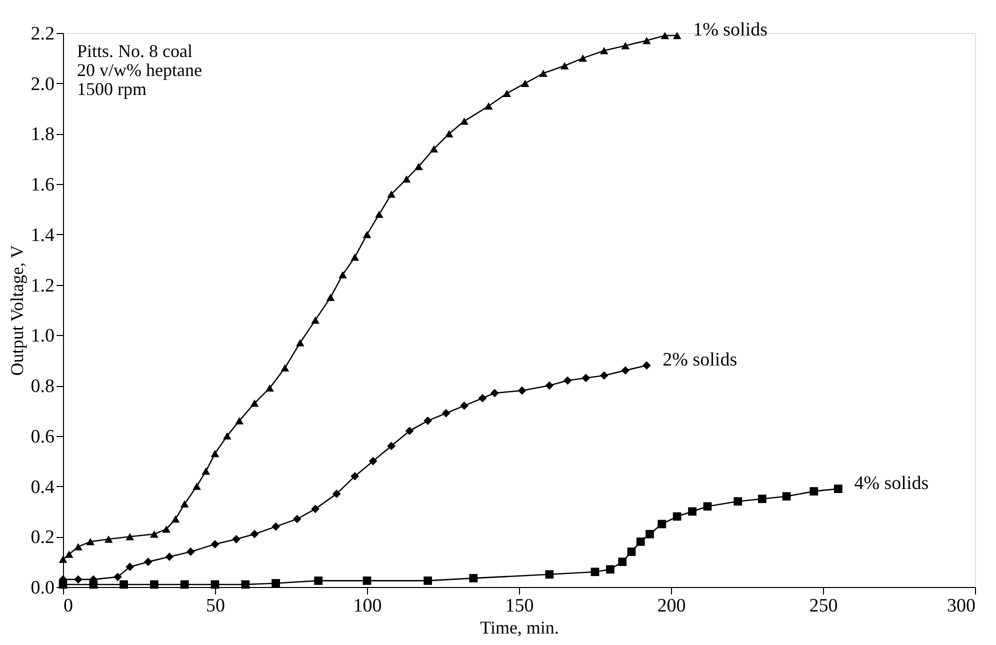  What do you see at coordinates (42, 437) in the screenshot?
I see `y-tick-label: 0.6` at bounding box center [42, 437].